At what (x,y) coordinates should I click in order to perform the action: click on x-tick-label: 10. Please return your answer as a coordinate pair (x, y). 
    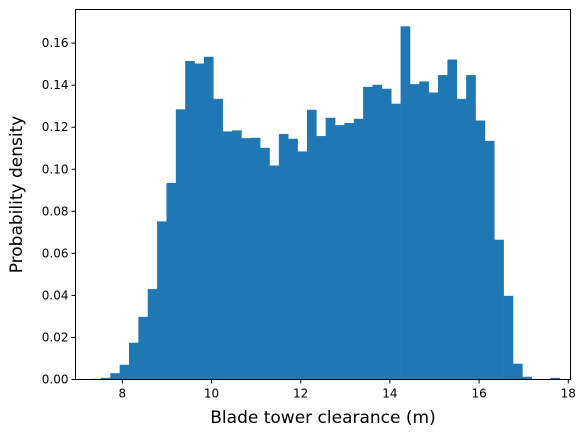
    Looking at the image, I should click on (211, 394).